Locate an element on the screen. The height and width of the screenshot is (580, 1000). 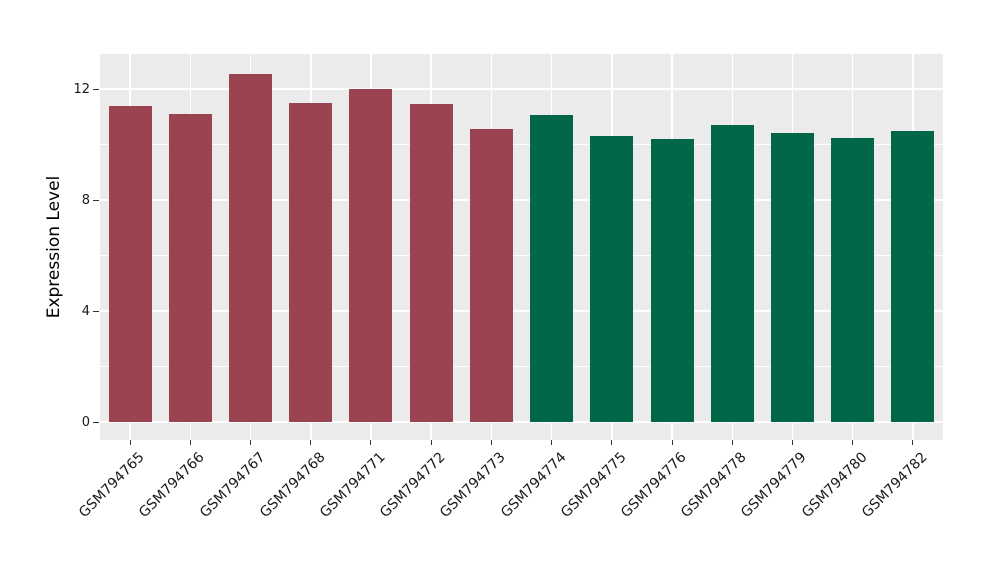
bar-GSM794782 is located at coordinates (913, 276).